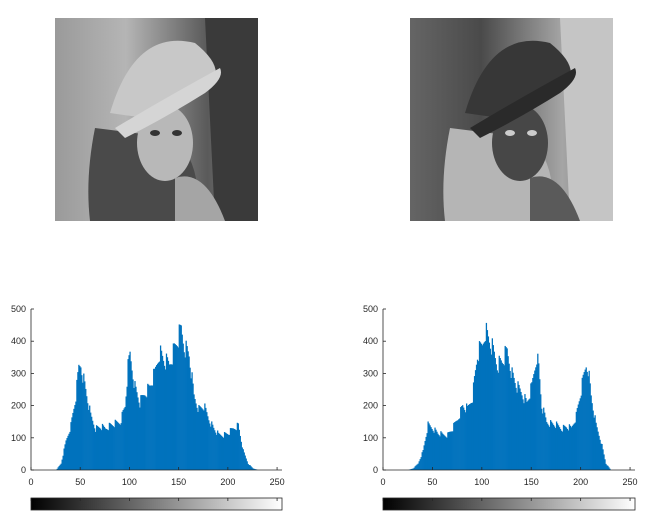 This screenshot has height=531, width=645. I want to click on x-tick-label: 50, so click(80, 482).